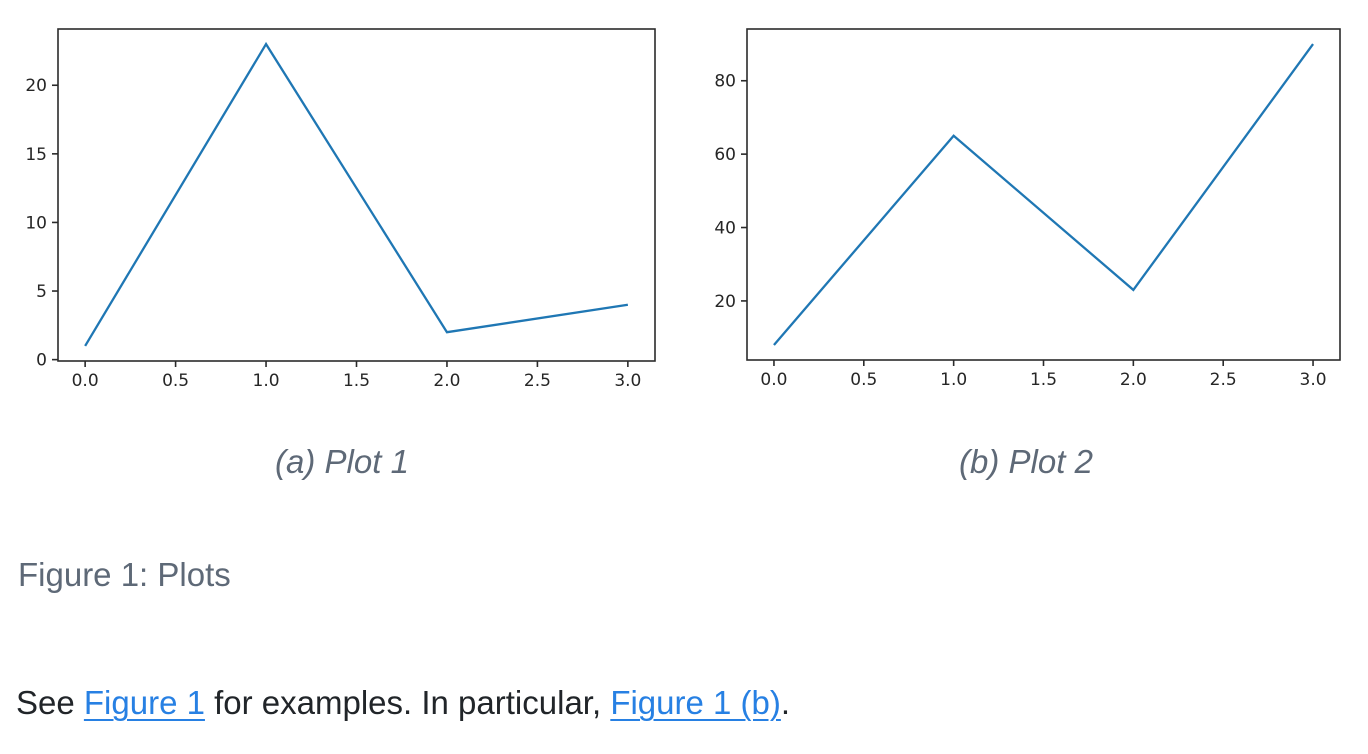  I want to click on paragraph-text: ., so click(785, 702).